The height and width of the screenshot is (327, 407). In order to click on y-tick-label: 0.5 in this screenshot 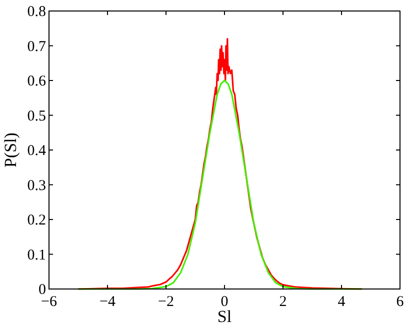, I will do `click(36, 116)`.